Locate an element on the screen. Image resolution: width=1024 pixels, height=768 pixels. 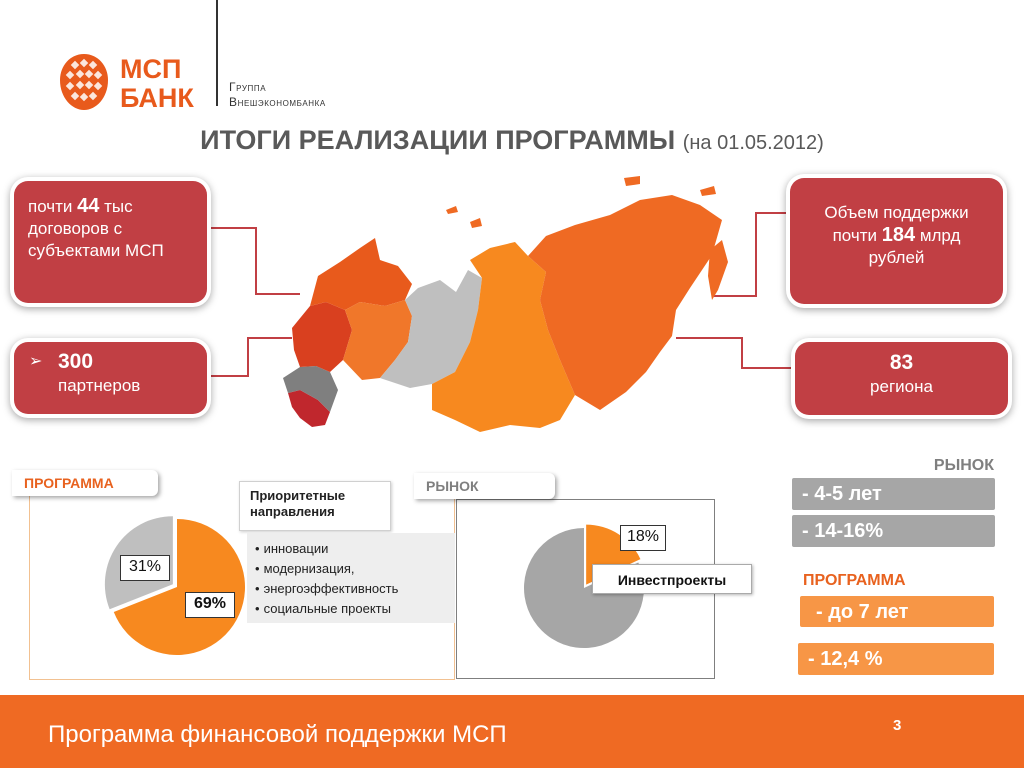
pie-label-69: 69% is located at coordinates (210, 605).